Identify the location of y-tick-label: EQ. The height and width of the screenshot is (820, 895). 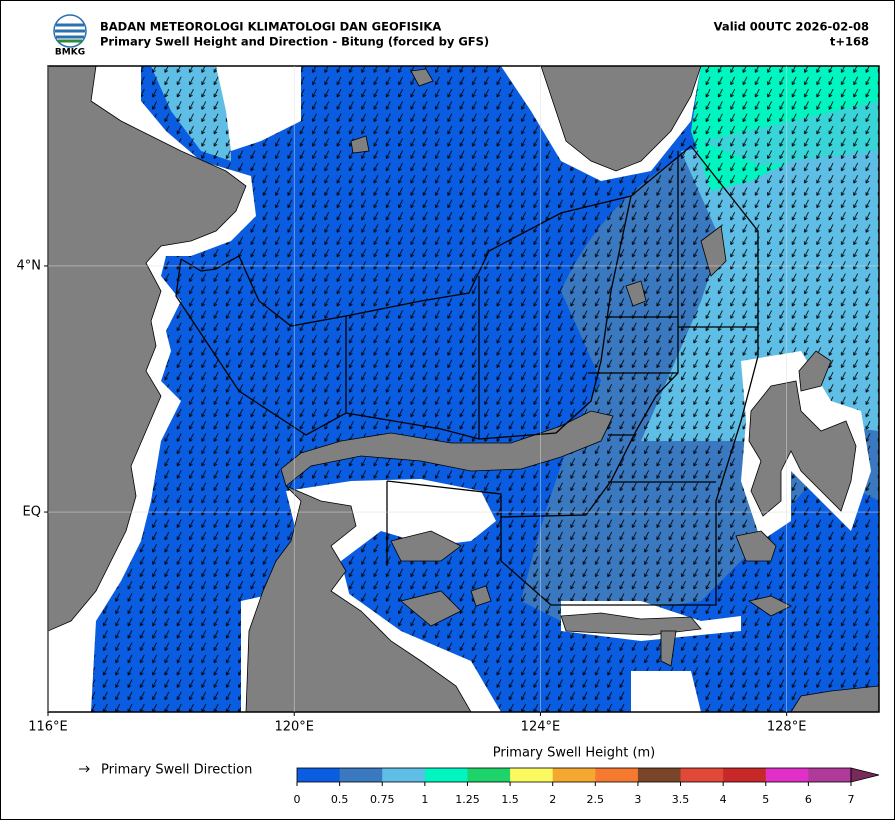
(32, 512).